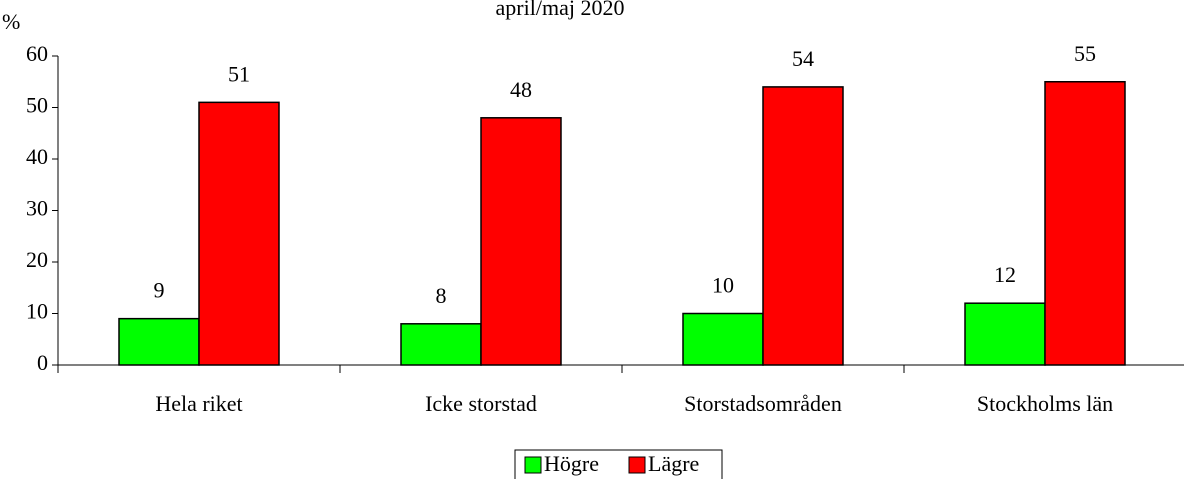 This screenshot has width=1184, height=479. What do you see at coordinates (37, 105) in the screenshot?
I see `y-tick-label: 50` at bounding box center [37, 105].